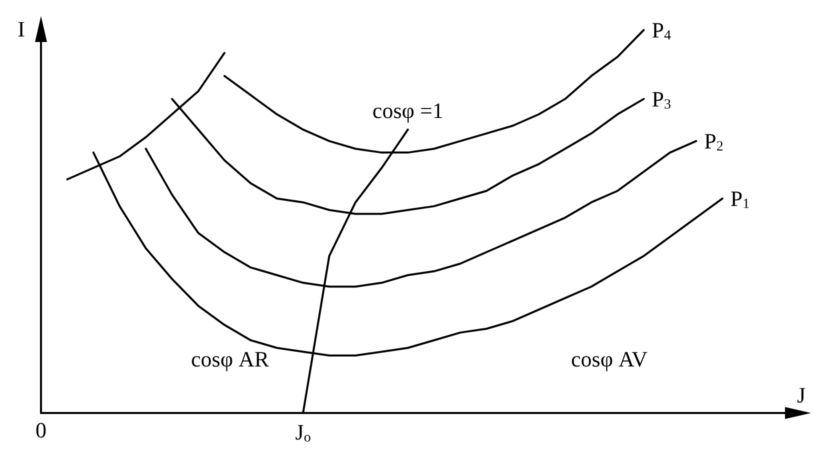  Describe the element at coordinates (41, 430) in the screenshot. I see `x-tick-label: 0` at that location.